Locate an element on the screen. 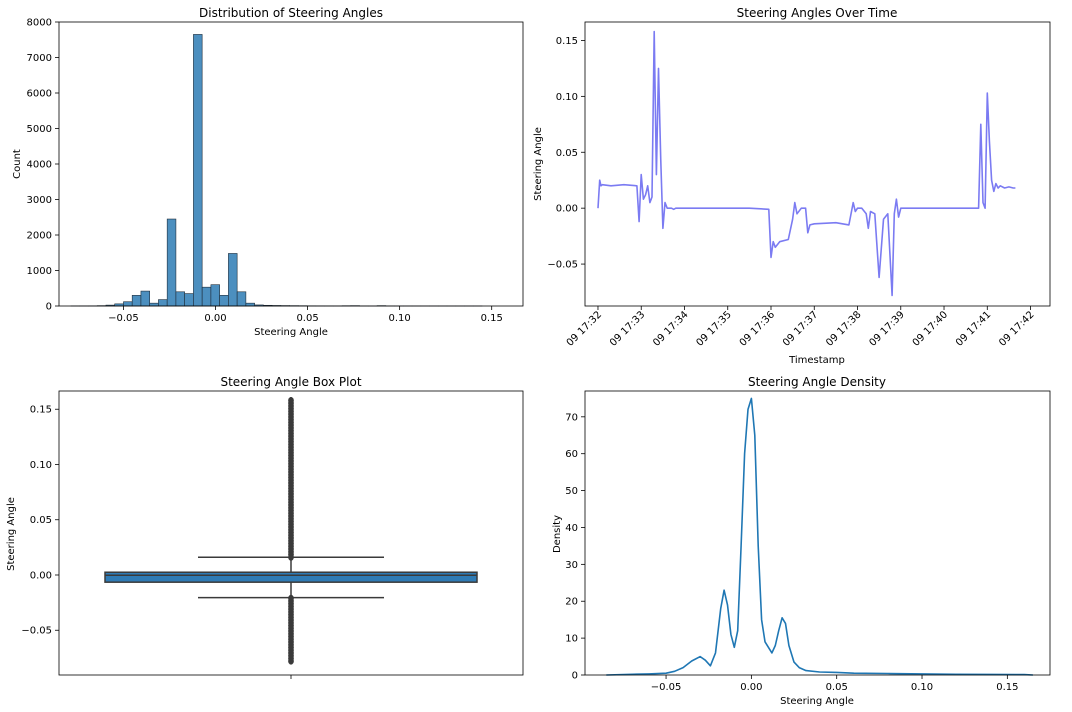 This screenshot has width=1072, height=712. y-axis-label: Density is located at coordinates (557, 534).